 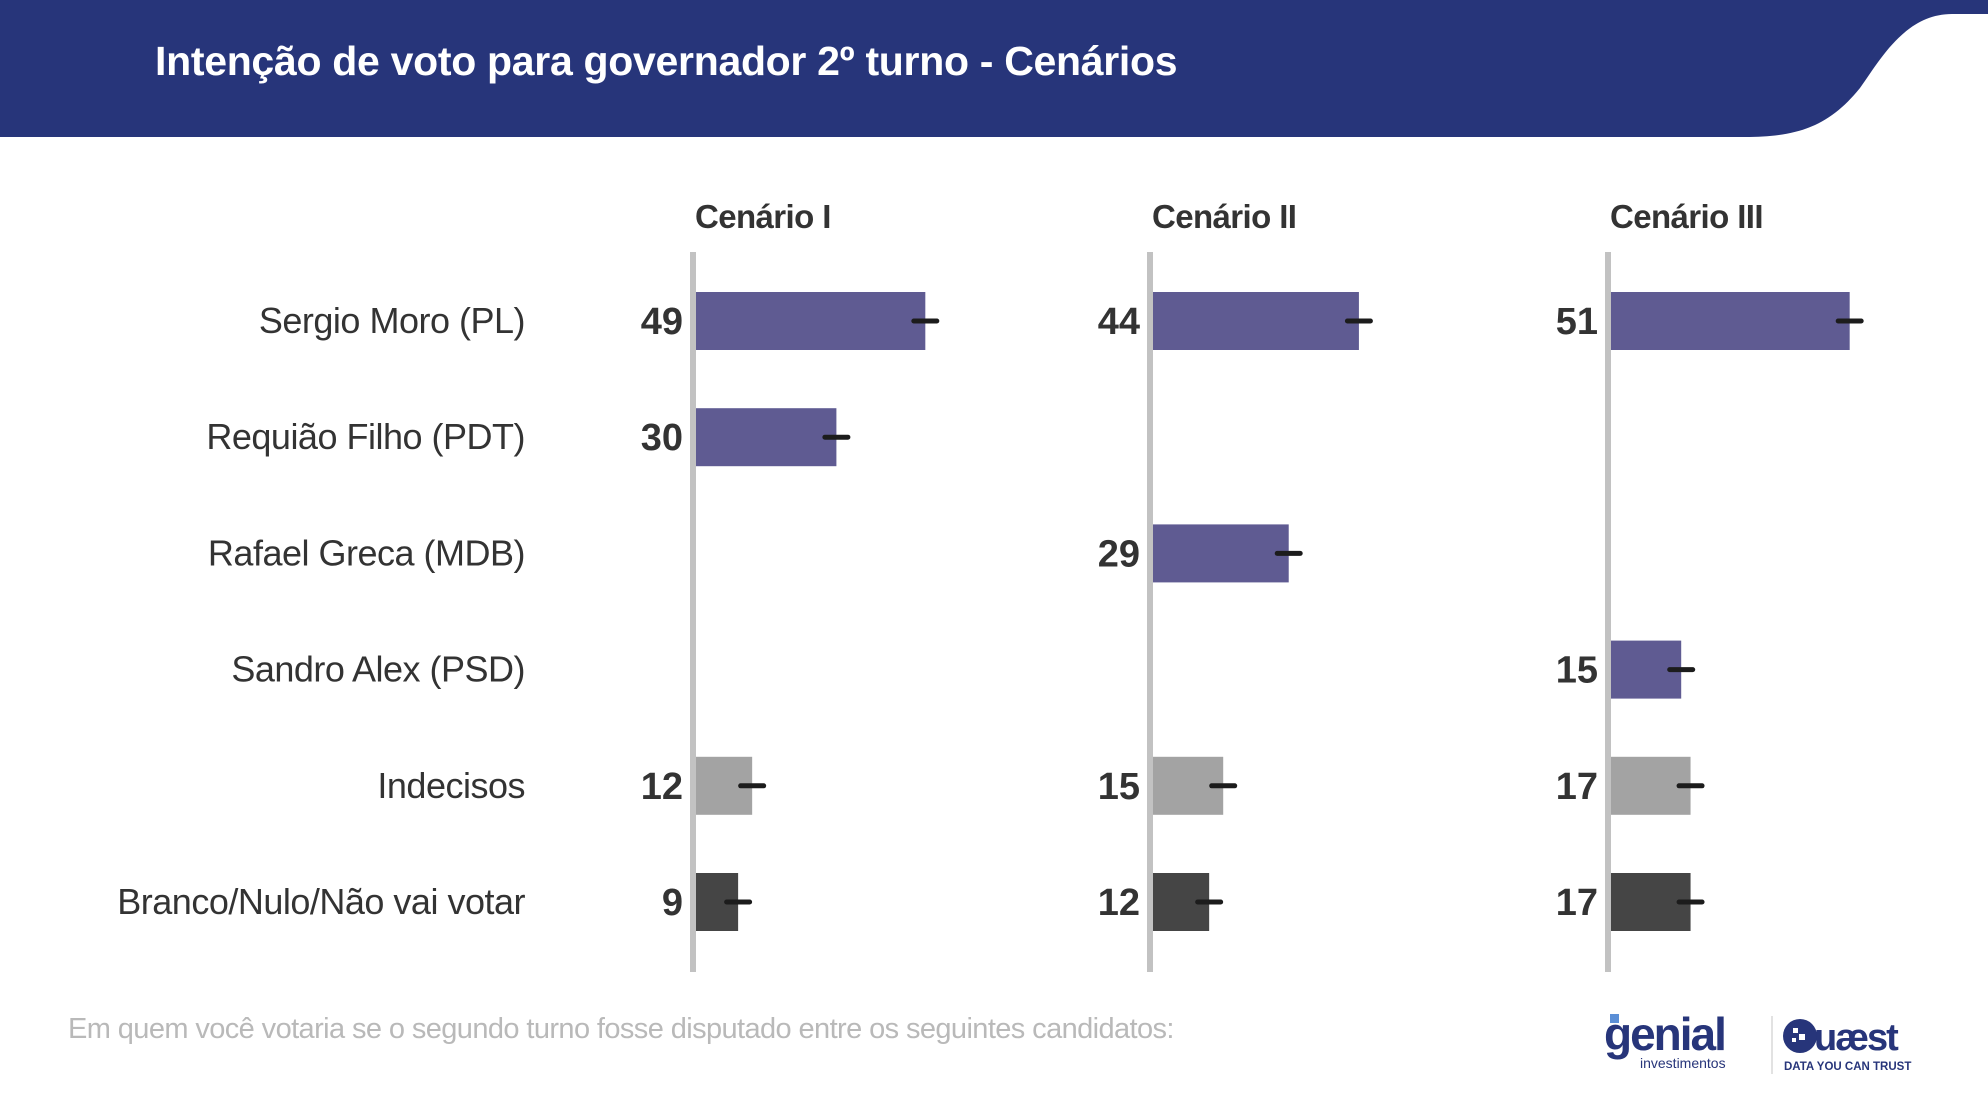 I want to click on quaest-logo: uæst DATA YOU CAN TRUST, so click(x=1847, y=1045).